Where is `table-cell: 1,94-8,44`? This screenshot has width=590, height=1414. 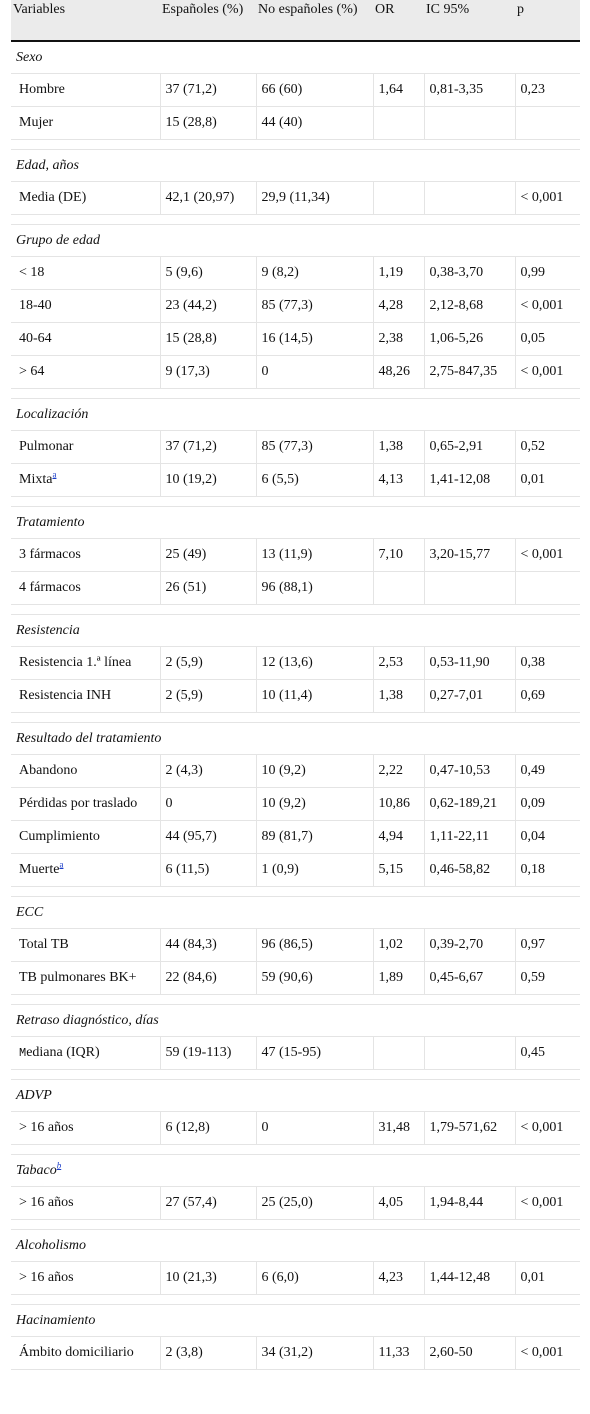 table-cell: 1,94-8,44 is located at coordinates (470, 1203).